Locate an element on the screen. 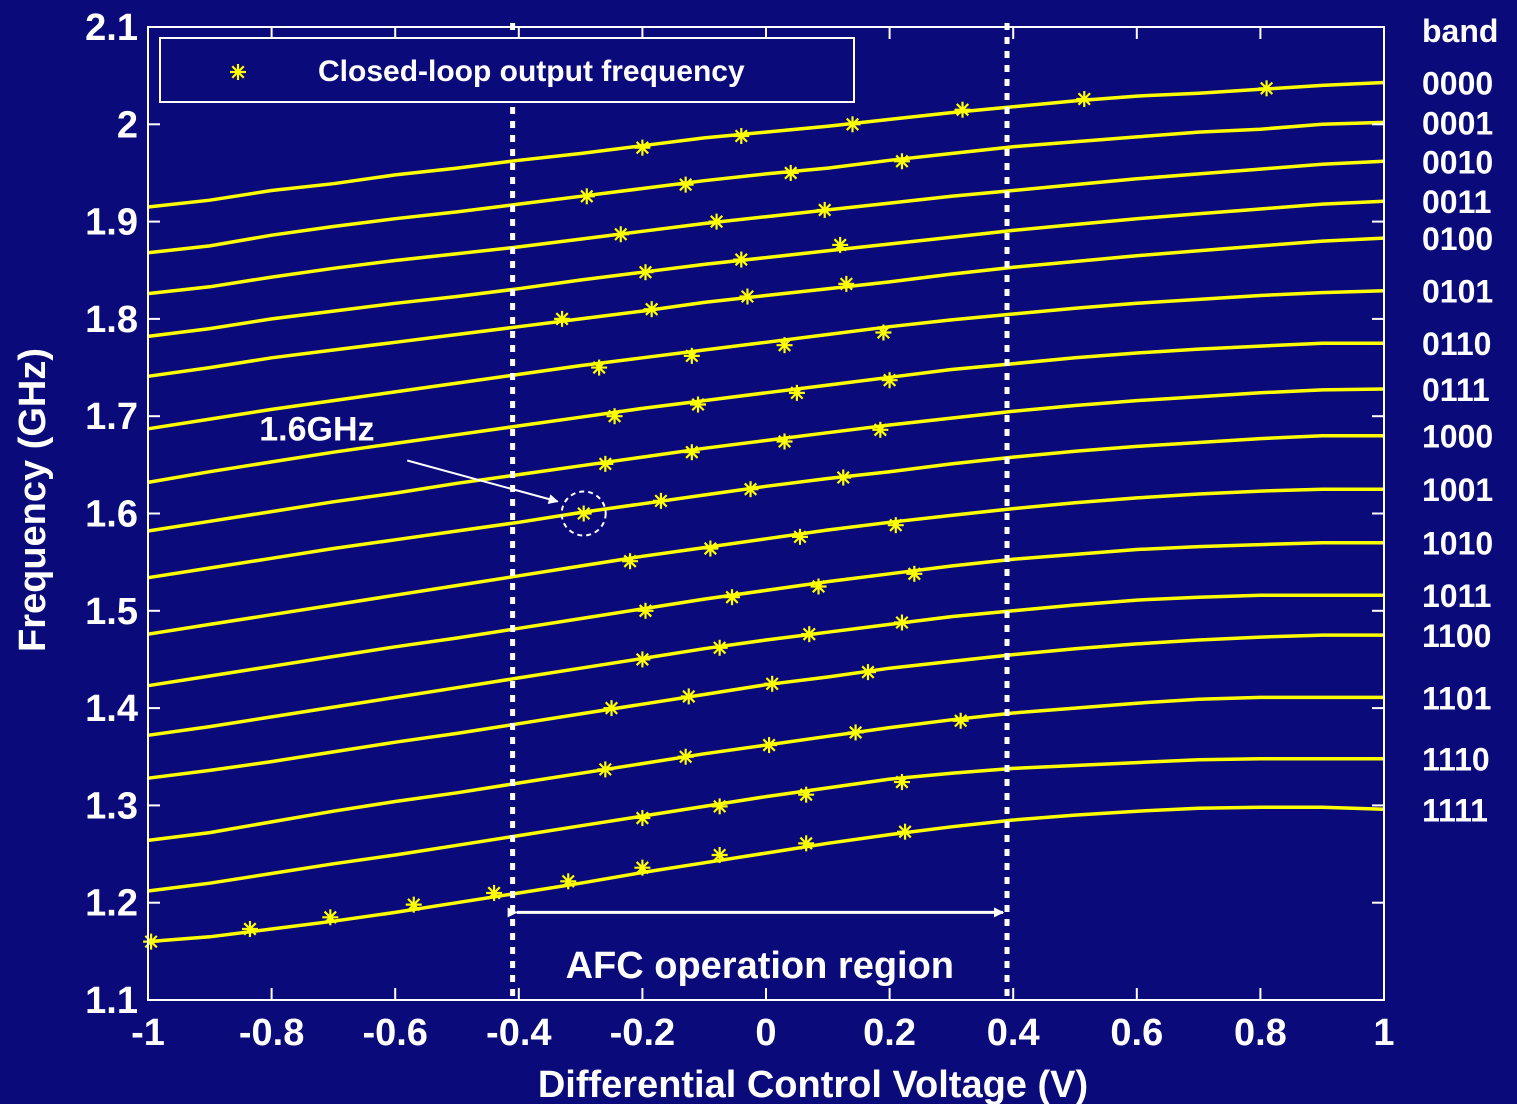 This screenshot has height=1104, width=1517. legend: Closed-loop output frequency is located at coordinates (507, 70).